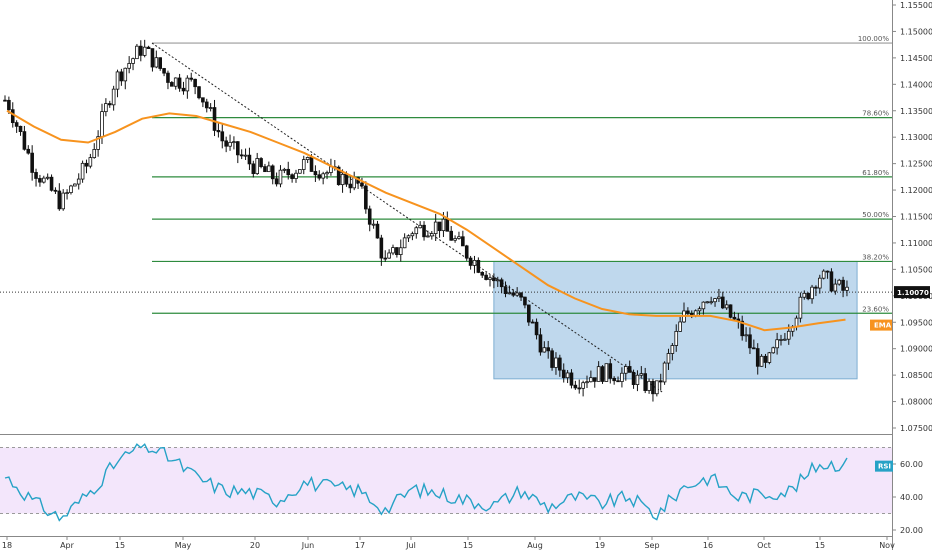 The image size is (932, 550). I want to click on time-tick-label: 18, so click(7, 545).